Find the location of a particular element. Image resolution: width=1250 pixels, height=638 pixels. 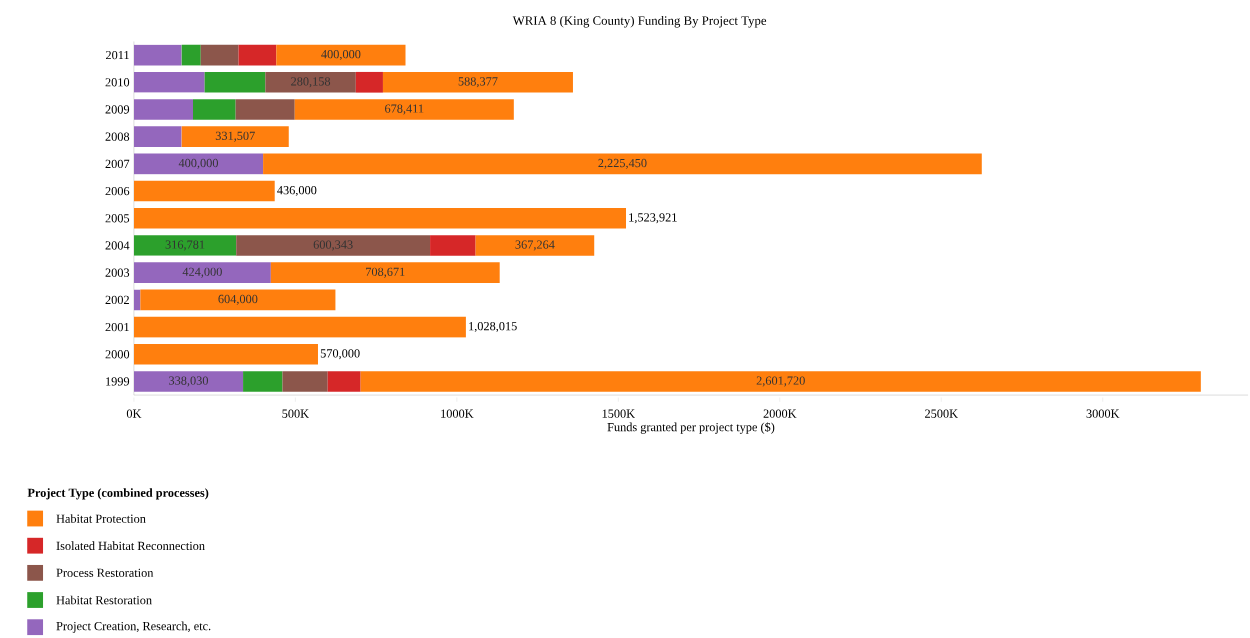

y-tick-label: 2008 is located at coordinates (117, 136).